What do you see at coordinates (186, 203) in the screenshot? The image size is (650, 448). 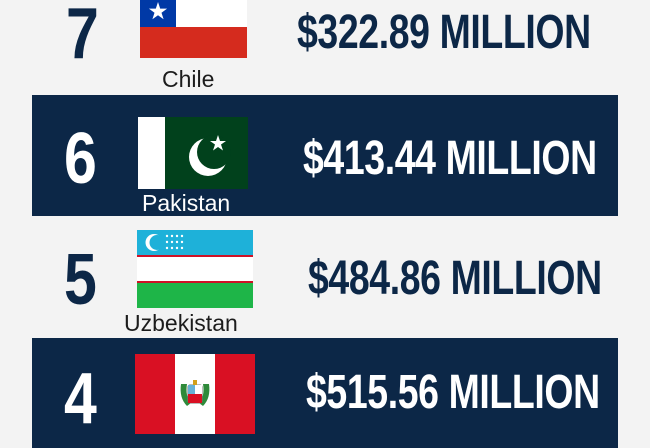 I see `country-label: Pakistan` at bounding box center [186, 203].